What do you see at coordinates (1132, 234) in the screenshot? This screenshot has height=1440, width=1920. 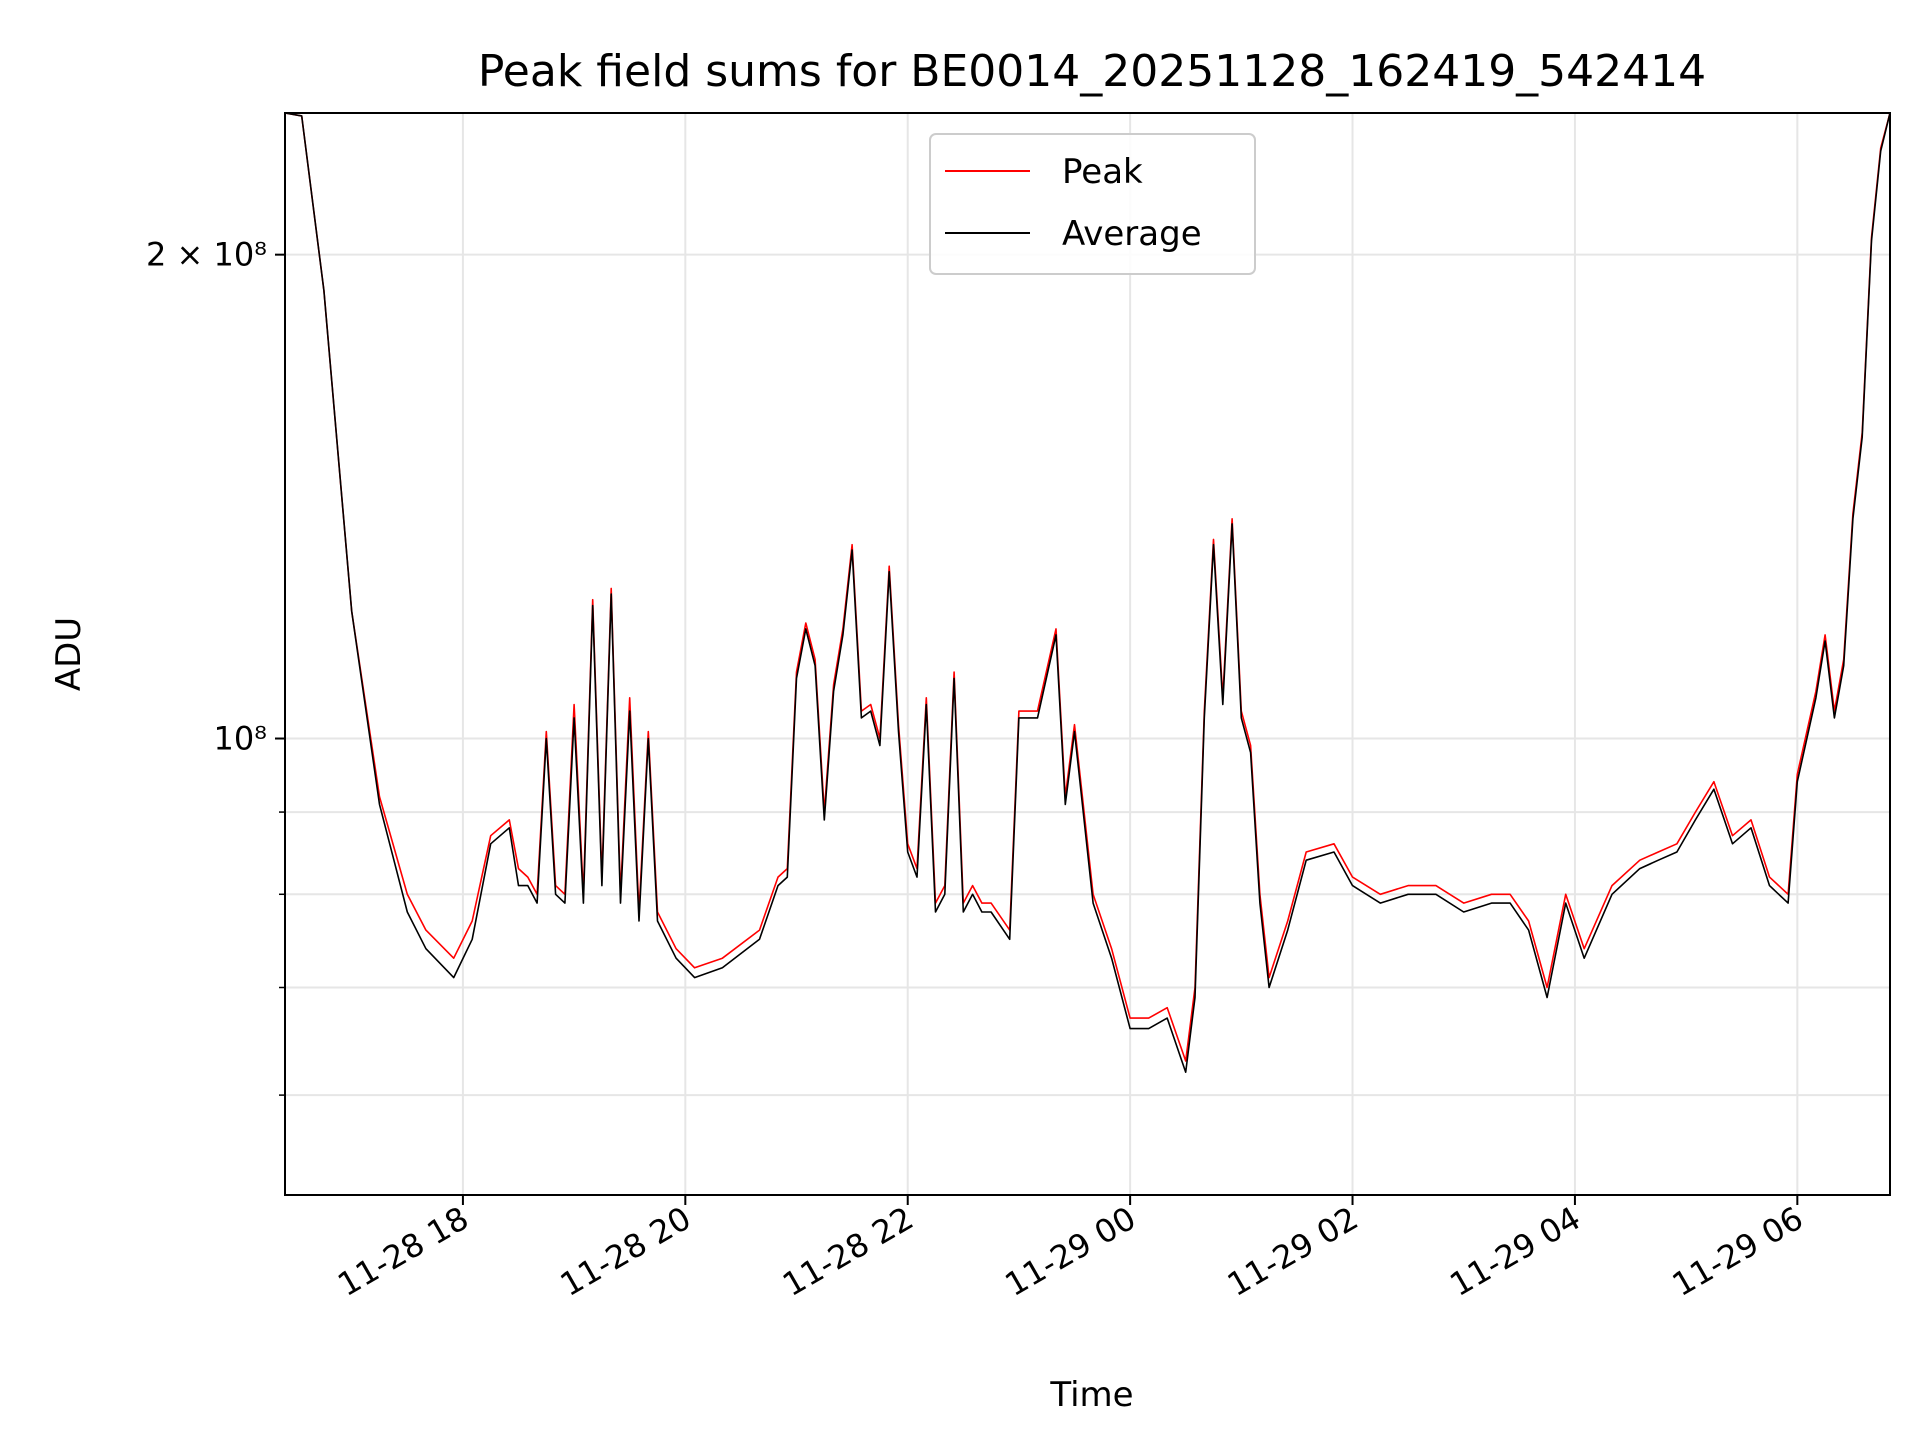 I see `legend-label-average: Average` at bounding box center [1132, 234].